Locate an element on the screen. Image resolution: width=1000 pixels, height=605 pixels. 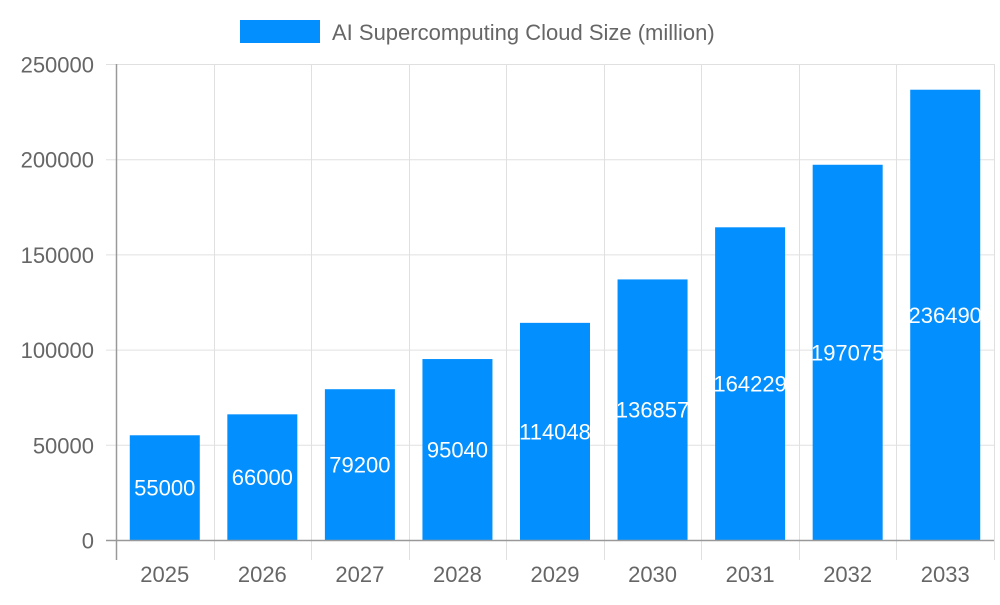
legend-swatch is located at coordinates (280, 31).